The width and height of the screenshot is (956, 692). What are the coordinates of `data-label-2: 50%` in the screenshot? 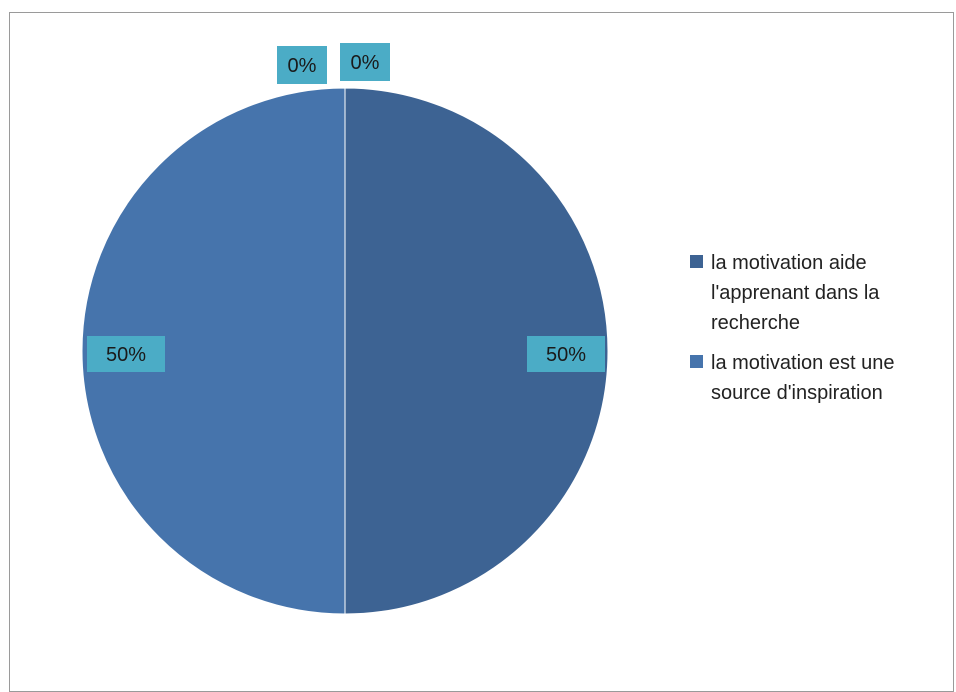 It's located at (126, 354).